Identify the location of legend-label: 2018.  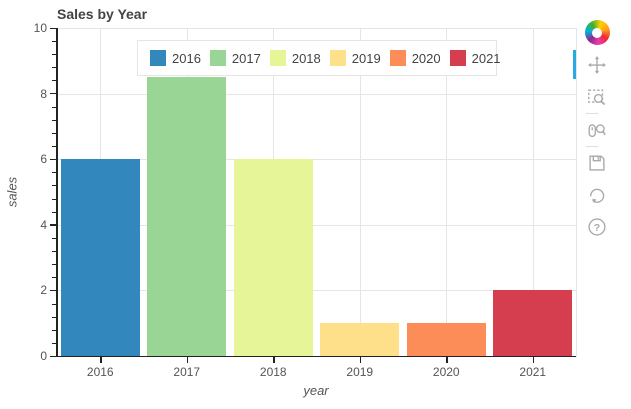
(306, 58).